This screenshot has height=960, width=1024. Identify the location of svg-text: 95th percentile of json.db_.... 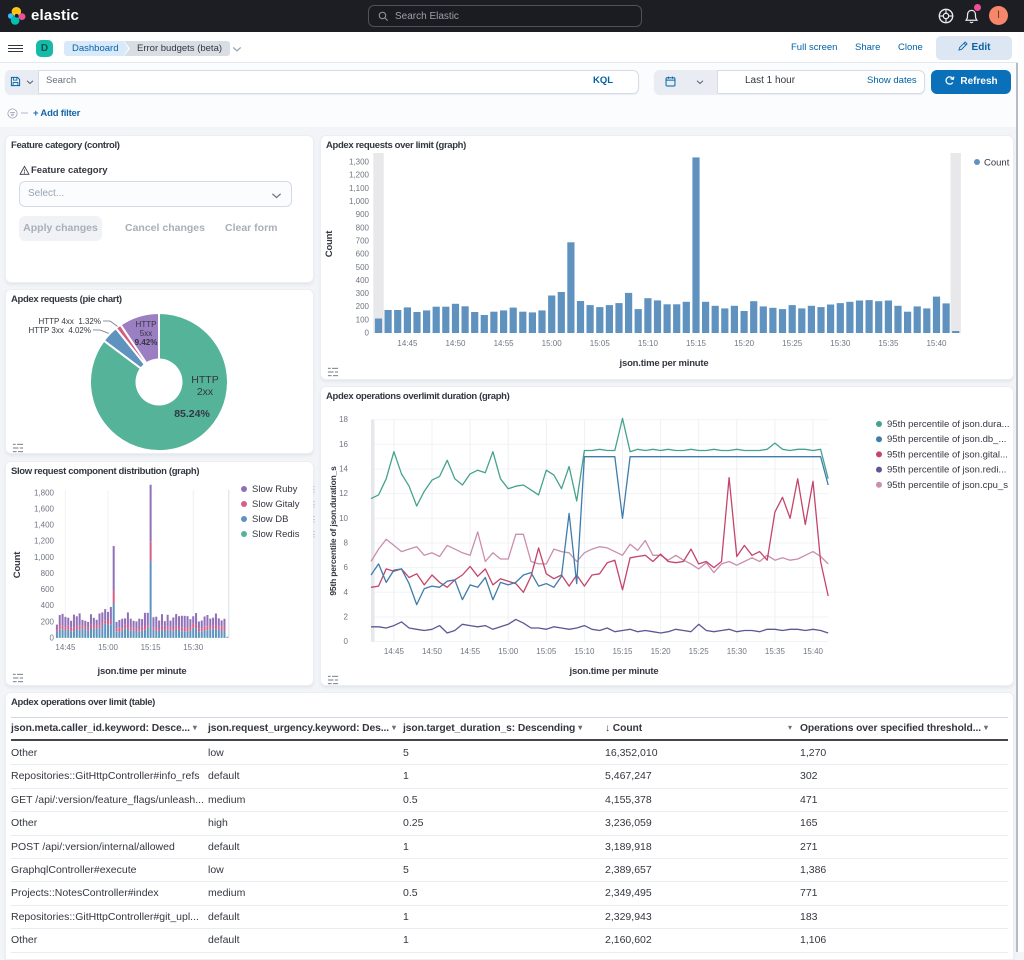
(946, 439).